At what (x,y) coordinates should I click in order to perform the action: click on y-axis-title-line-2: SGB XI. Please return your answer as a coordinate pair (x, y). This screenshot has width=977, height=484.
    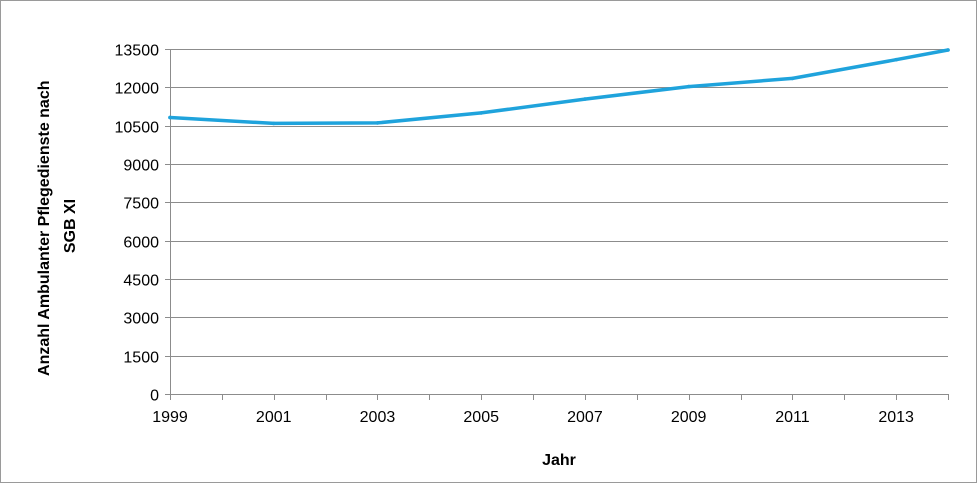
    Looking at the image, I should click on (70, 226).